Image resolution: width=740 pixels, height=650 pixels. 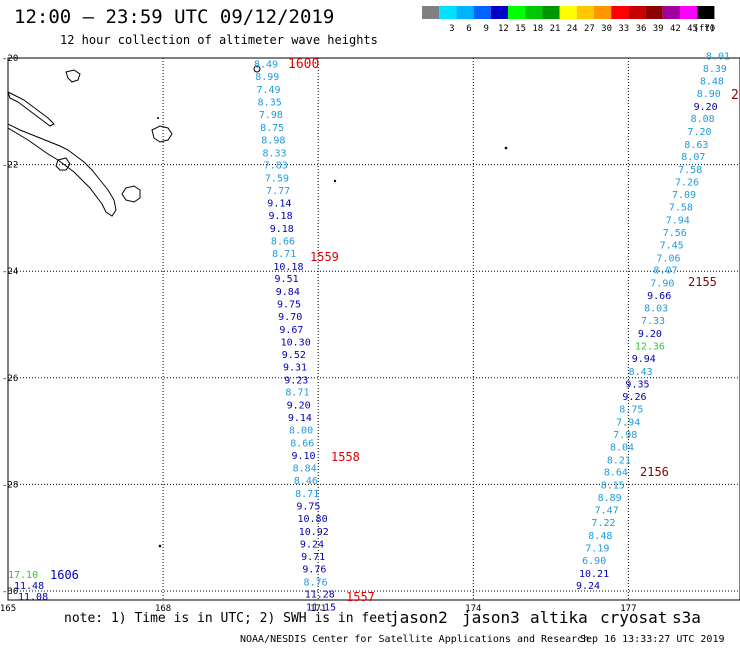 I want to click on wave-height-value: 8.03, so click(x=656, y=308).